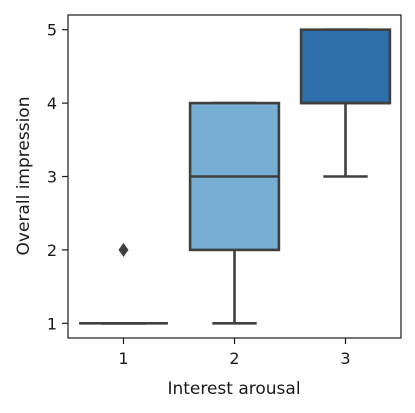 Image resolution: width=415 pixels, height=413 pixels. I want to click on x-axis: 1 2 3, so click(234, 353).